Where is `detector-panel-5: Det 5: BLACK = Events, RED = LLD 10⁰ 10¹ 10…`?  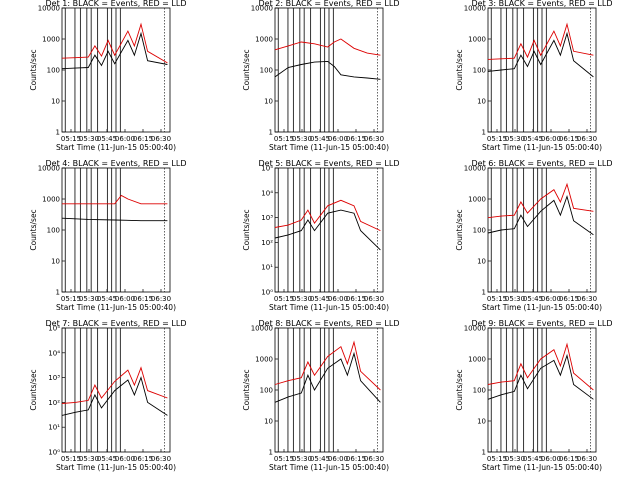 detector-panel-5: Det 5: BLACK = Events, RED = LLD 10⁰ 10¹ 10… is located at coordinates (319, 240).